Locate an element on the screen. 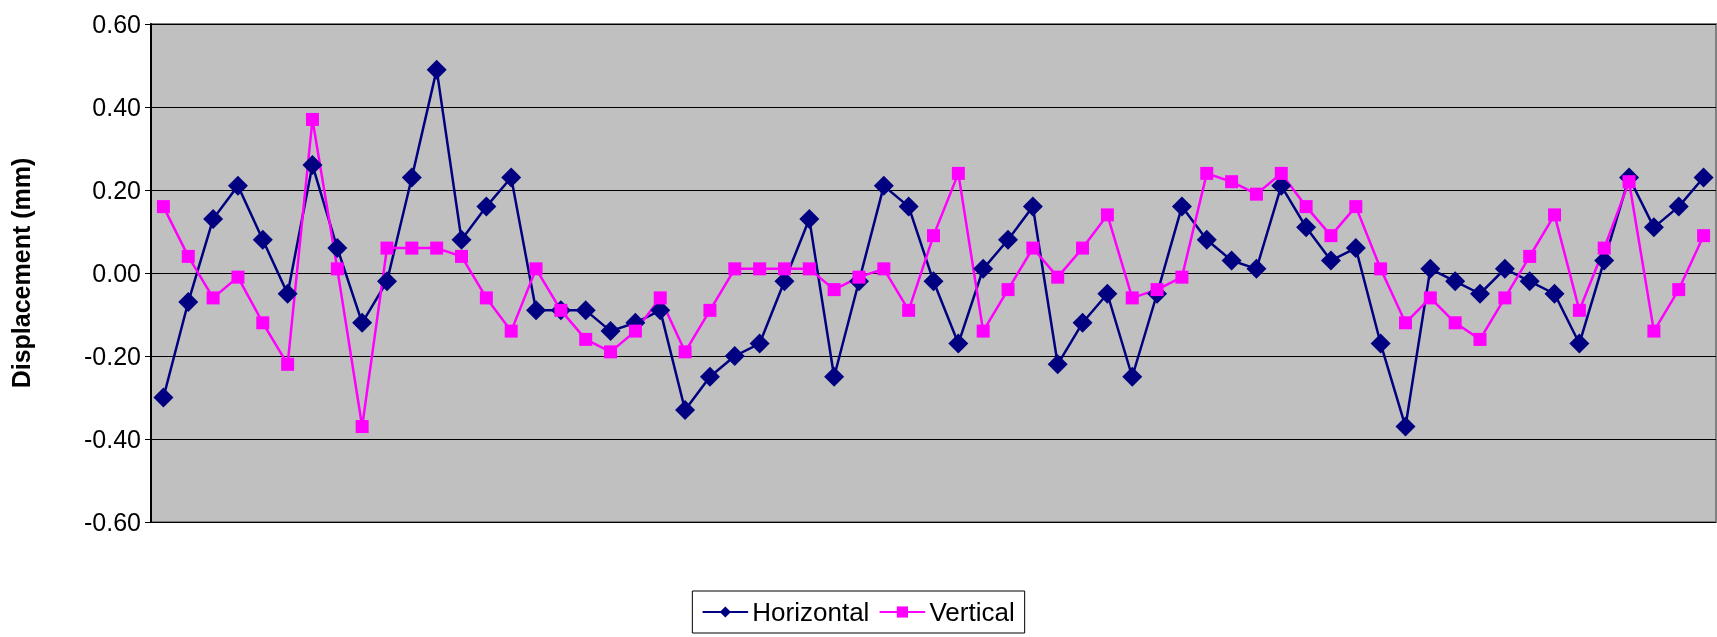 Image resolution: width=1717 pixels, height=637 pixels. y-tick-label: 0.60 is located at coordinates (116, 24).